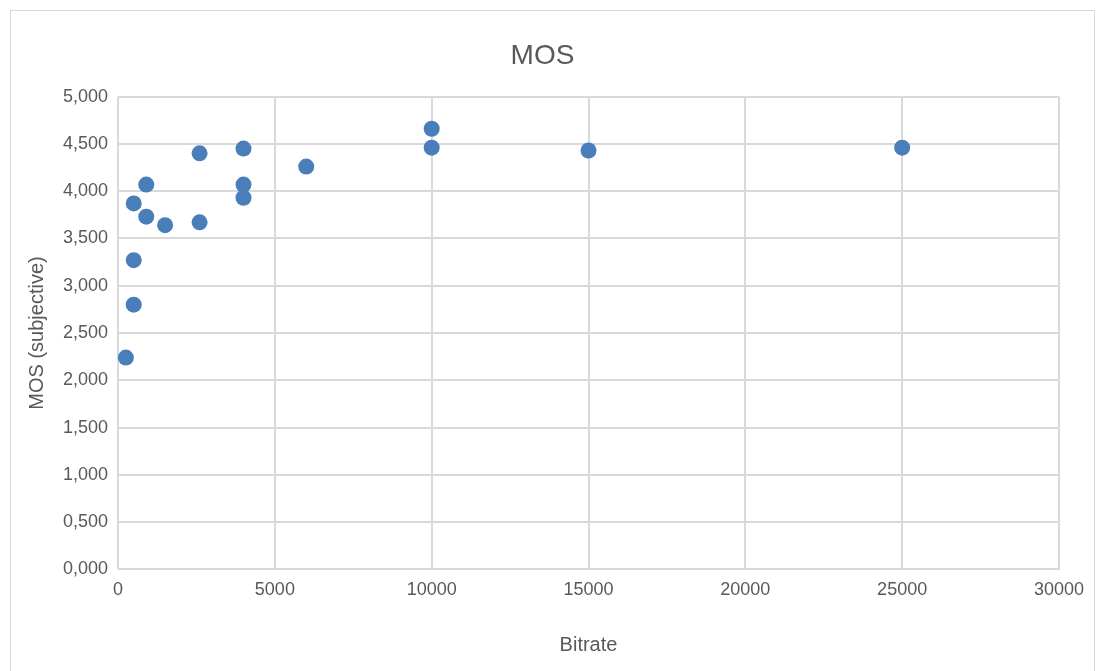 The image size is (1105, 671). Describe the element at coordinates (118, 589) in the screenshot. I see `x-tick-label: 0` at that location.